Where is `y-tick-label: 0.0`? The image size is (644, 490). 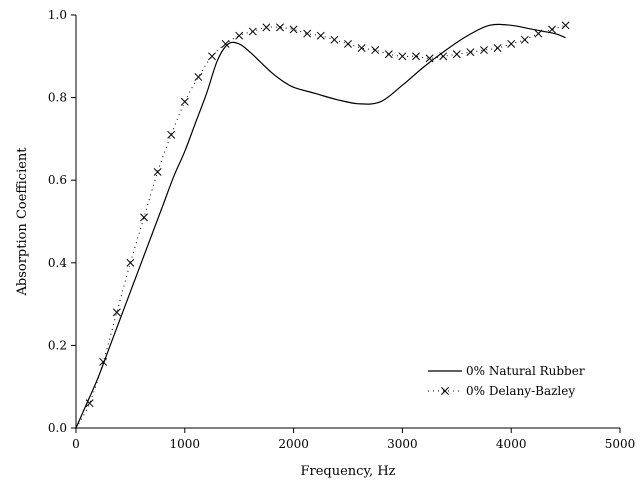
y-tick-label: 0.0 is located at coordinates (57, 428).